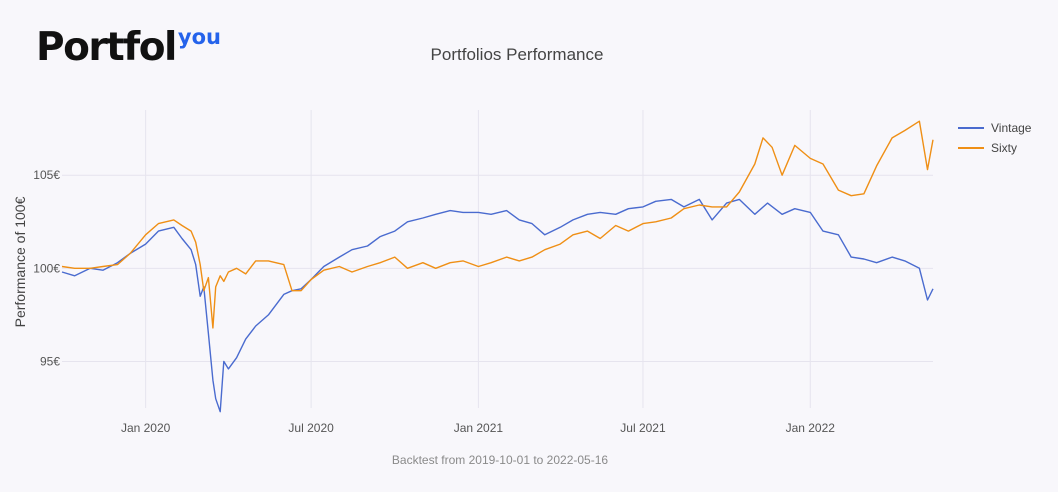 The height and width of the screenshot is (492, 1058). Describe the element at coordinates (643, 428) in the screenshot. I see `x-tick-label: Jul 2021` at that location.